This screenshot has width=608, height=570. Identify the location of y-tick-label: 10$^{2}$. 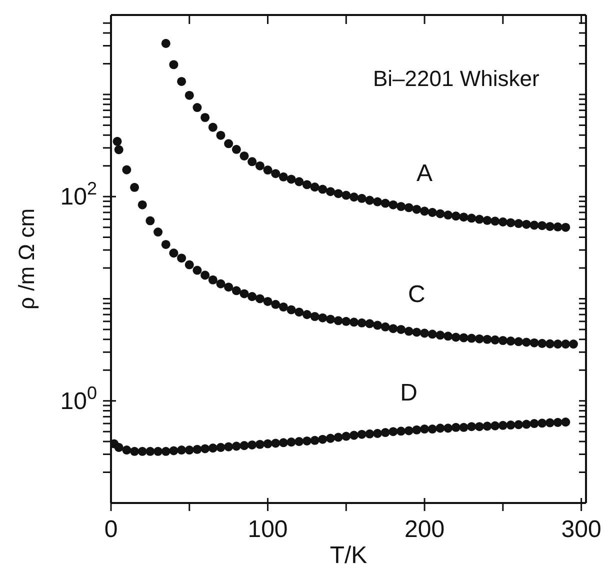
(78, 194).